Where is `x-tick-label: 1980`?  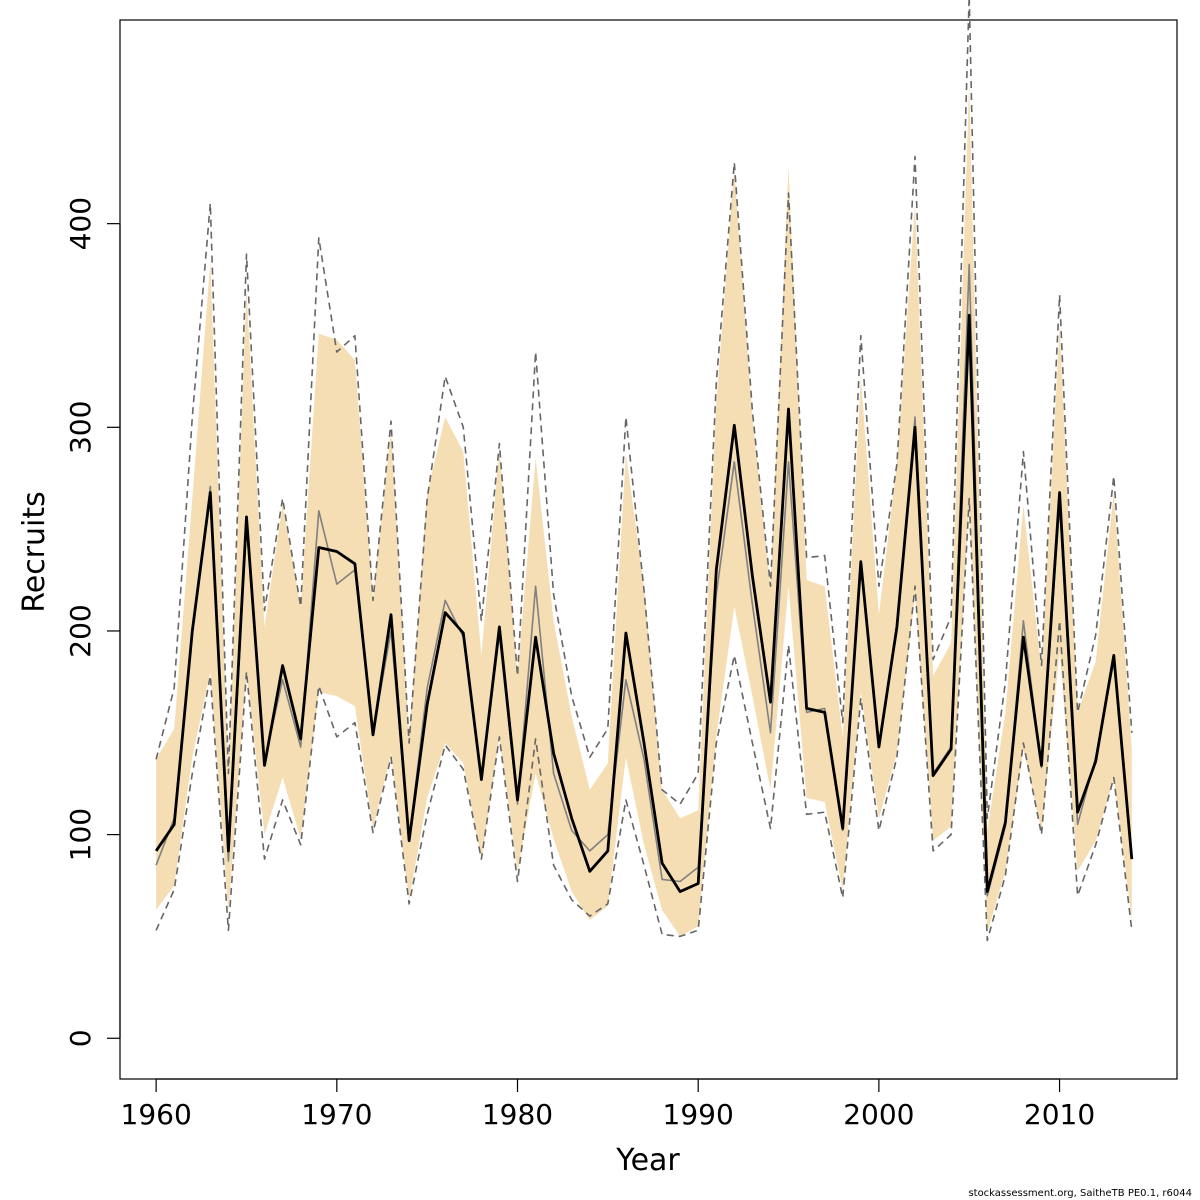 x-tick-label: 1980 is located at coordinates (517, 1114).